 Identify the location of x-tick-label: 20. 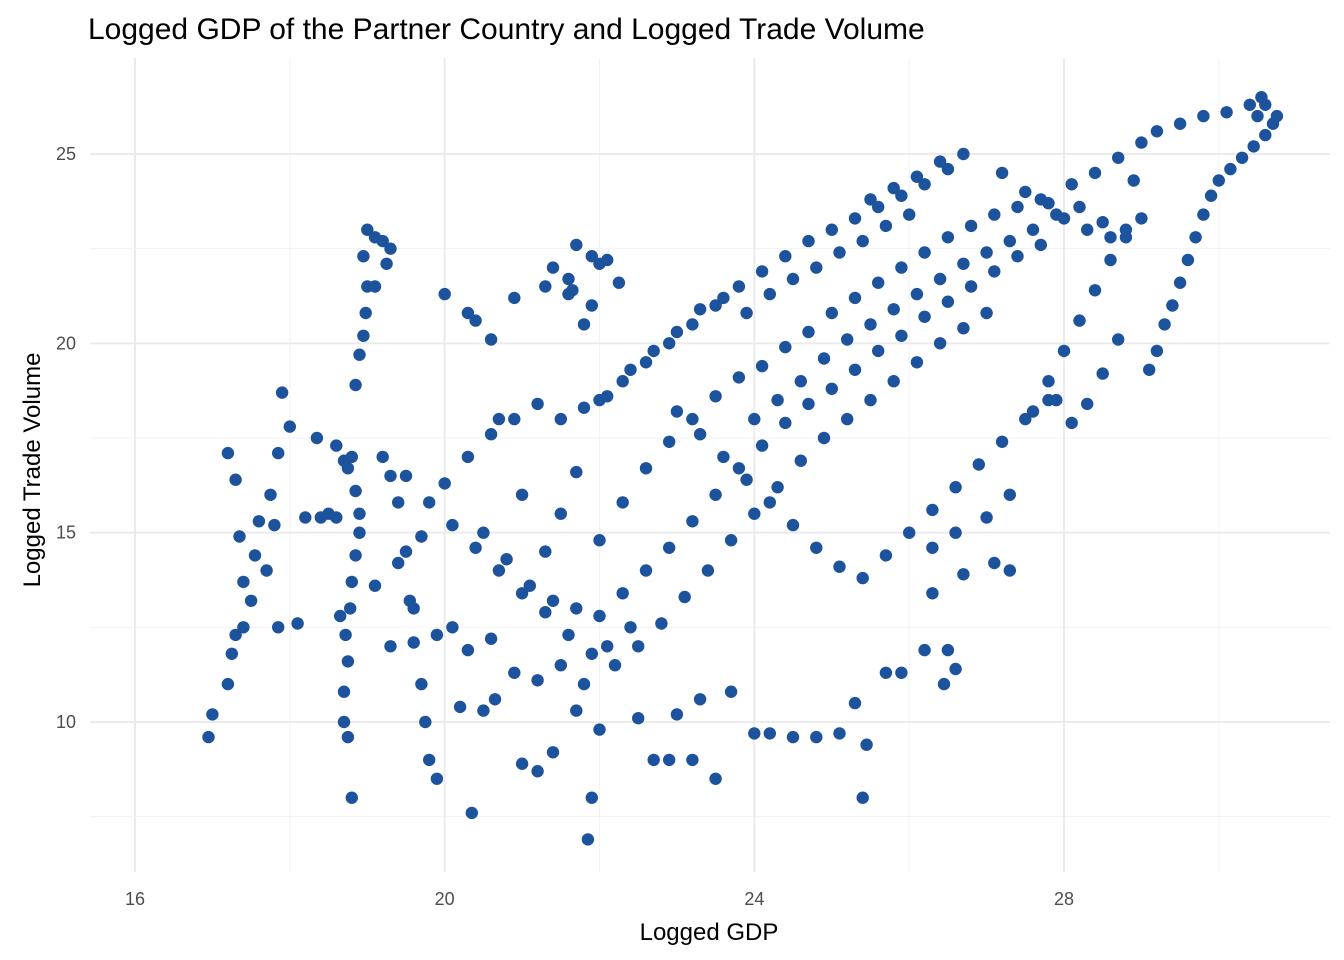
(445, 899).